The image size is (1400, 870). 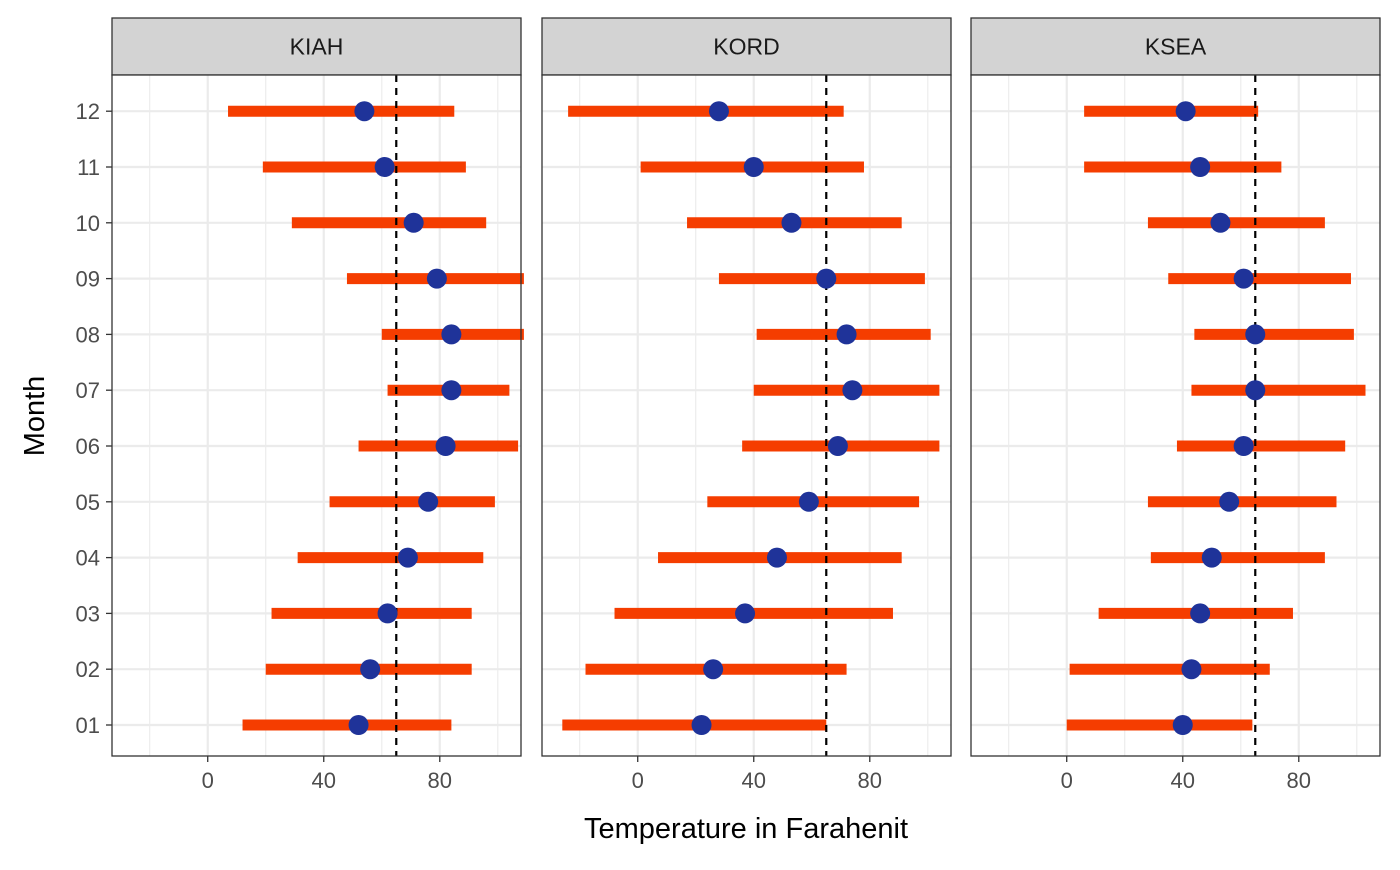 I want to click on y-tick-label-12: 12, so click(x=88, y=111).